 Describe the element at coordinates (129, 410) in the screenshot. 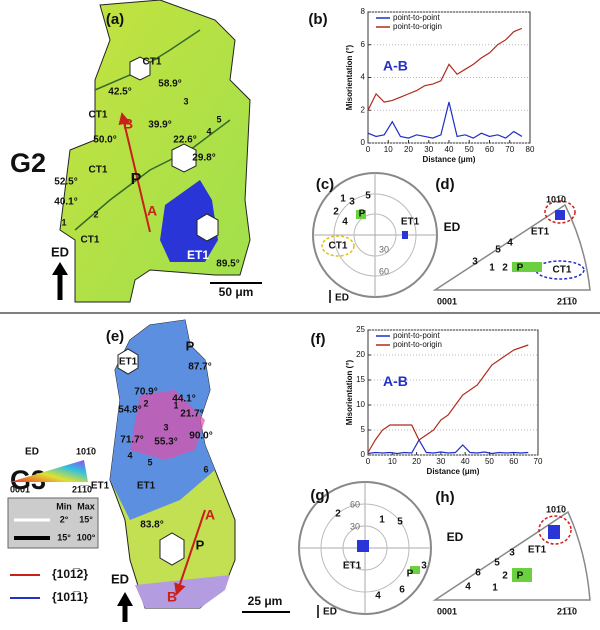

I see `annotation: 54.8°` at that location.